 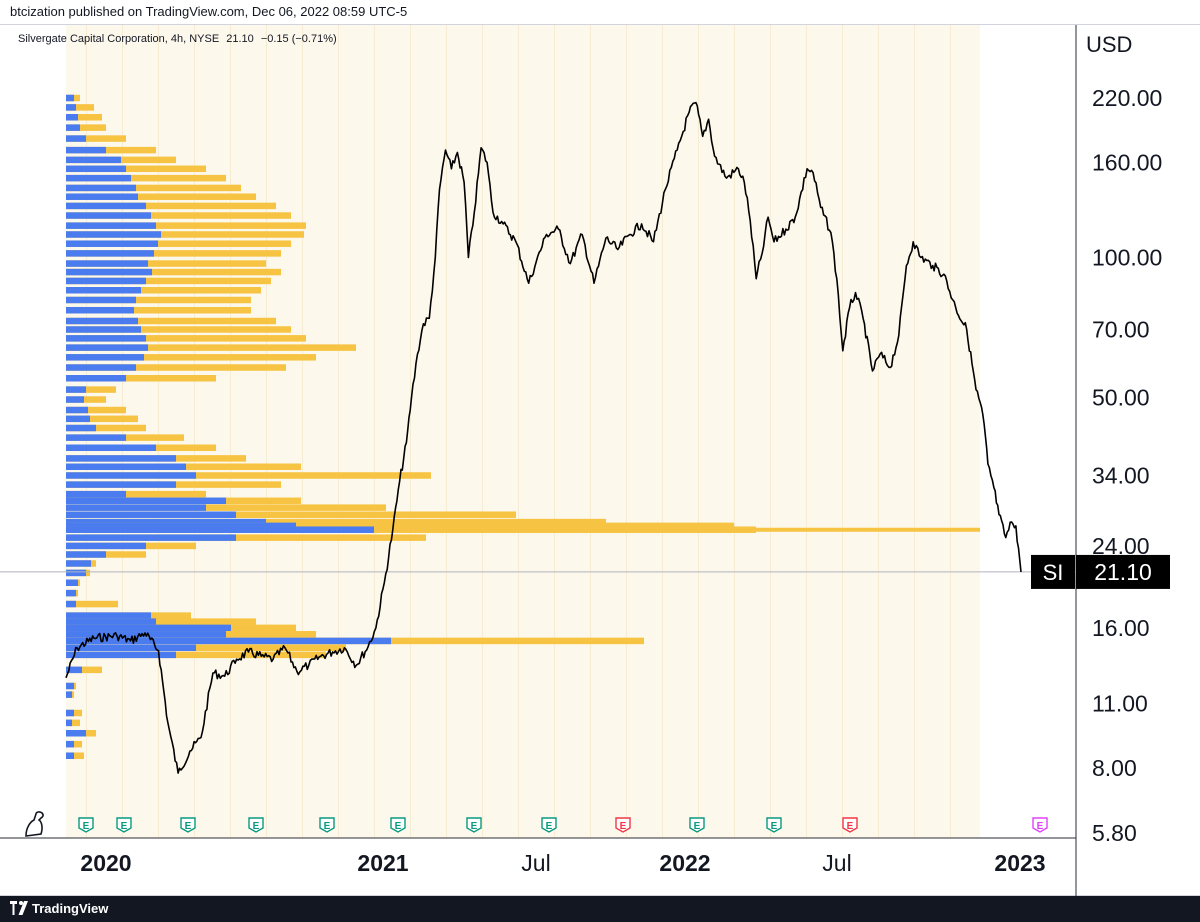 What do you see at coordinates (105, 863) in the screenshot?
I see `time-tick-label: 2020` at bounding box center [105, 863].